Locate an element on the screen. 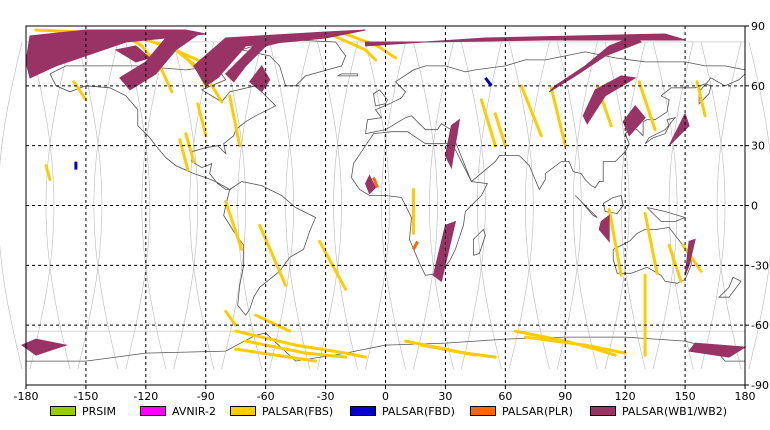  legend-swatch-palsar-wb is located at coordinates (603, 411).